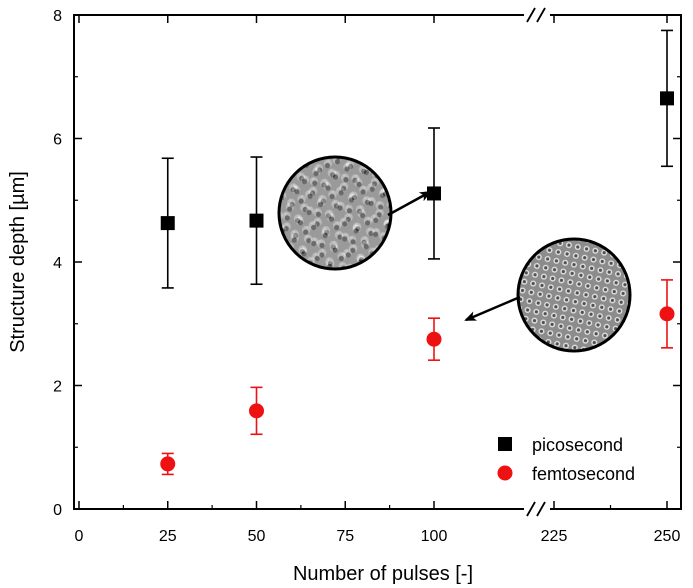 This screenshot has width=693, height=588. What do you see at coordinates (345, 536) in the screenshot?
I see `x-tick-label-75: 75` at bounding box center [345, 536].